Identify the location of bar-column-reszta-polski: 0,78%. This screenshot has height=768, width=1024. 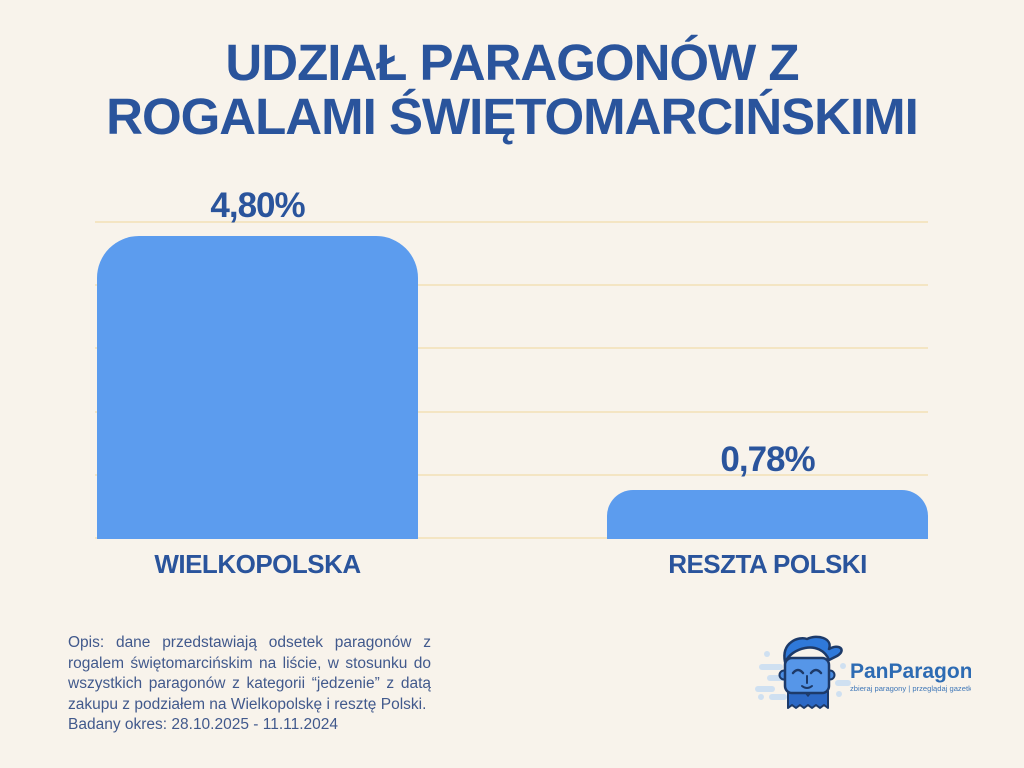
(767, 380).